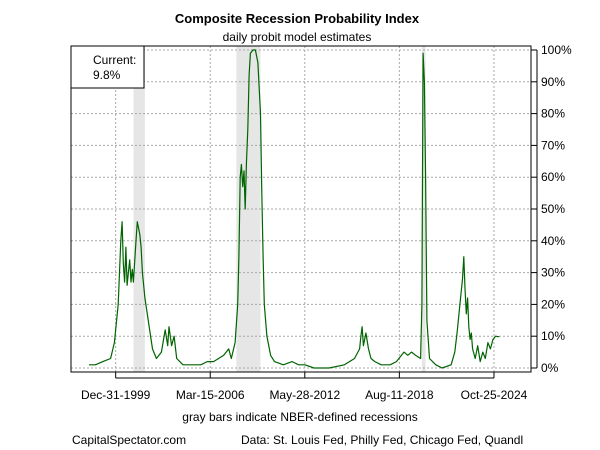 The image size is (600, 450). Describe the element at coordinates (210, 395) in the screenshot. I see `x-tick-label: Mar-15-2006` at that location.